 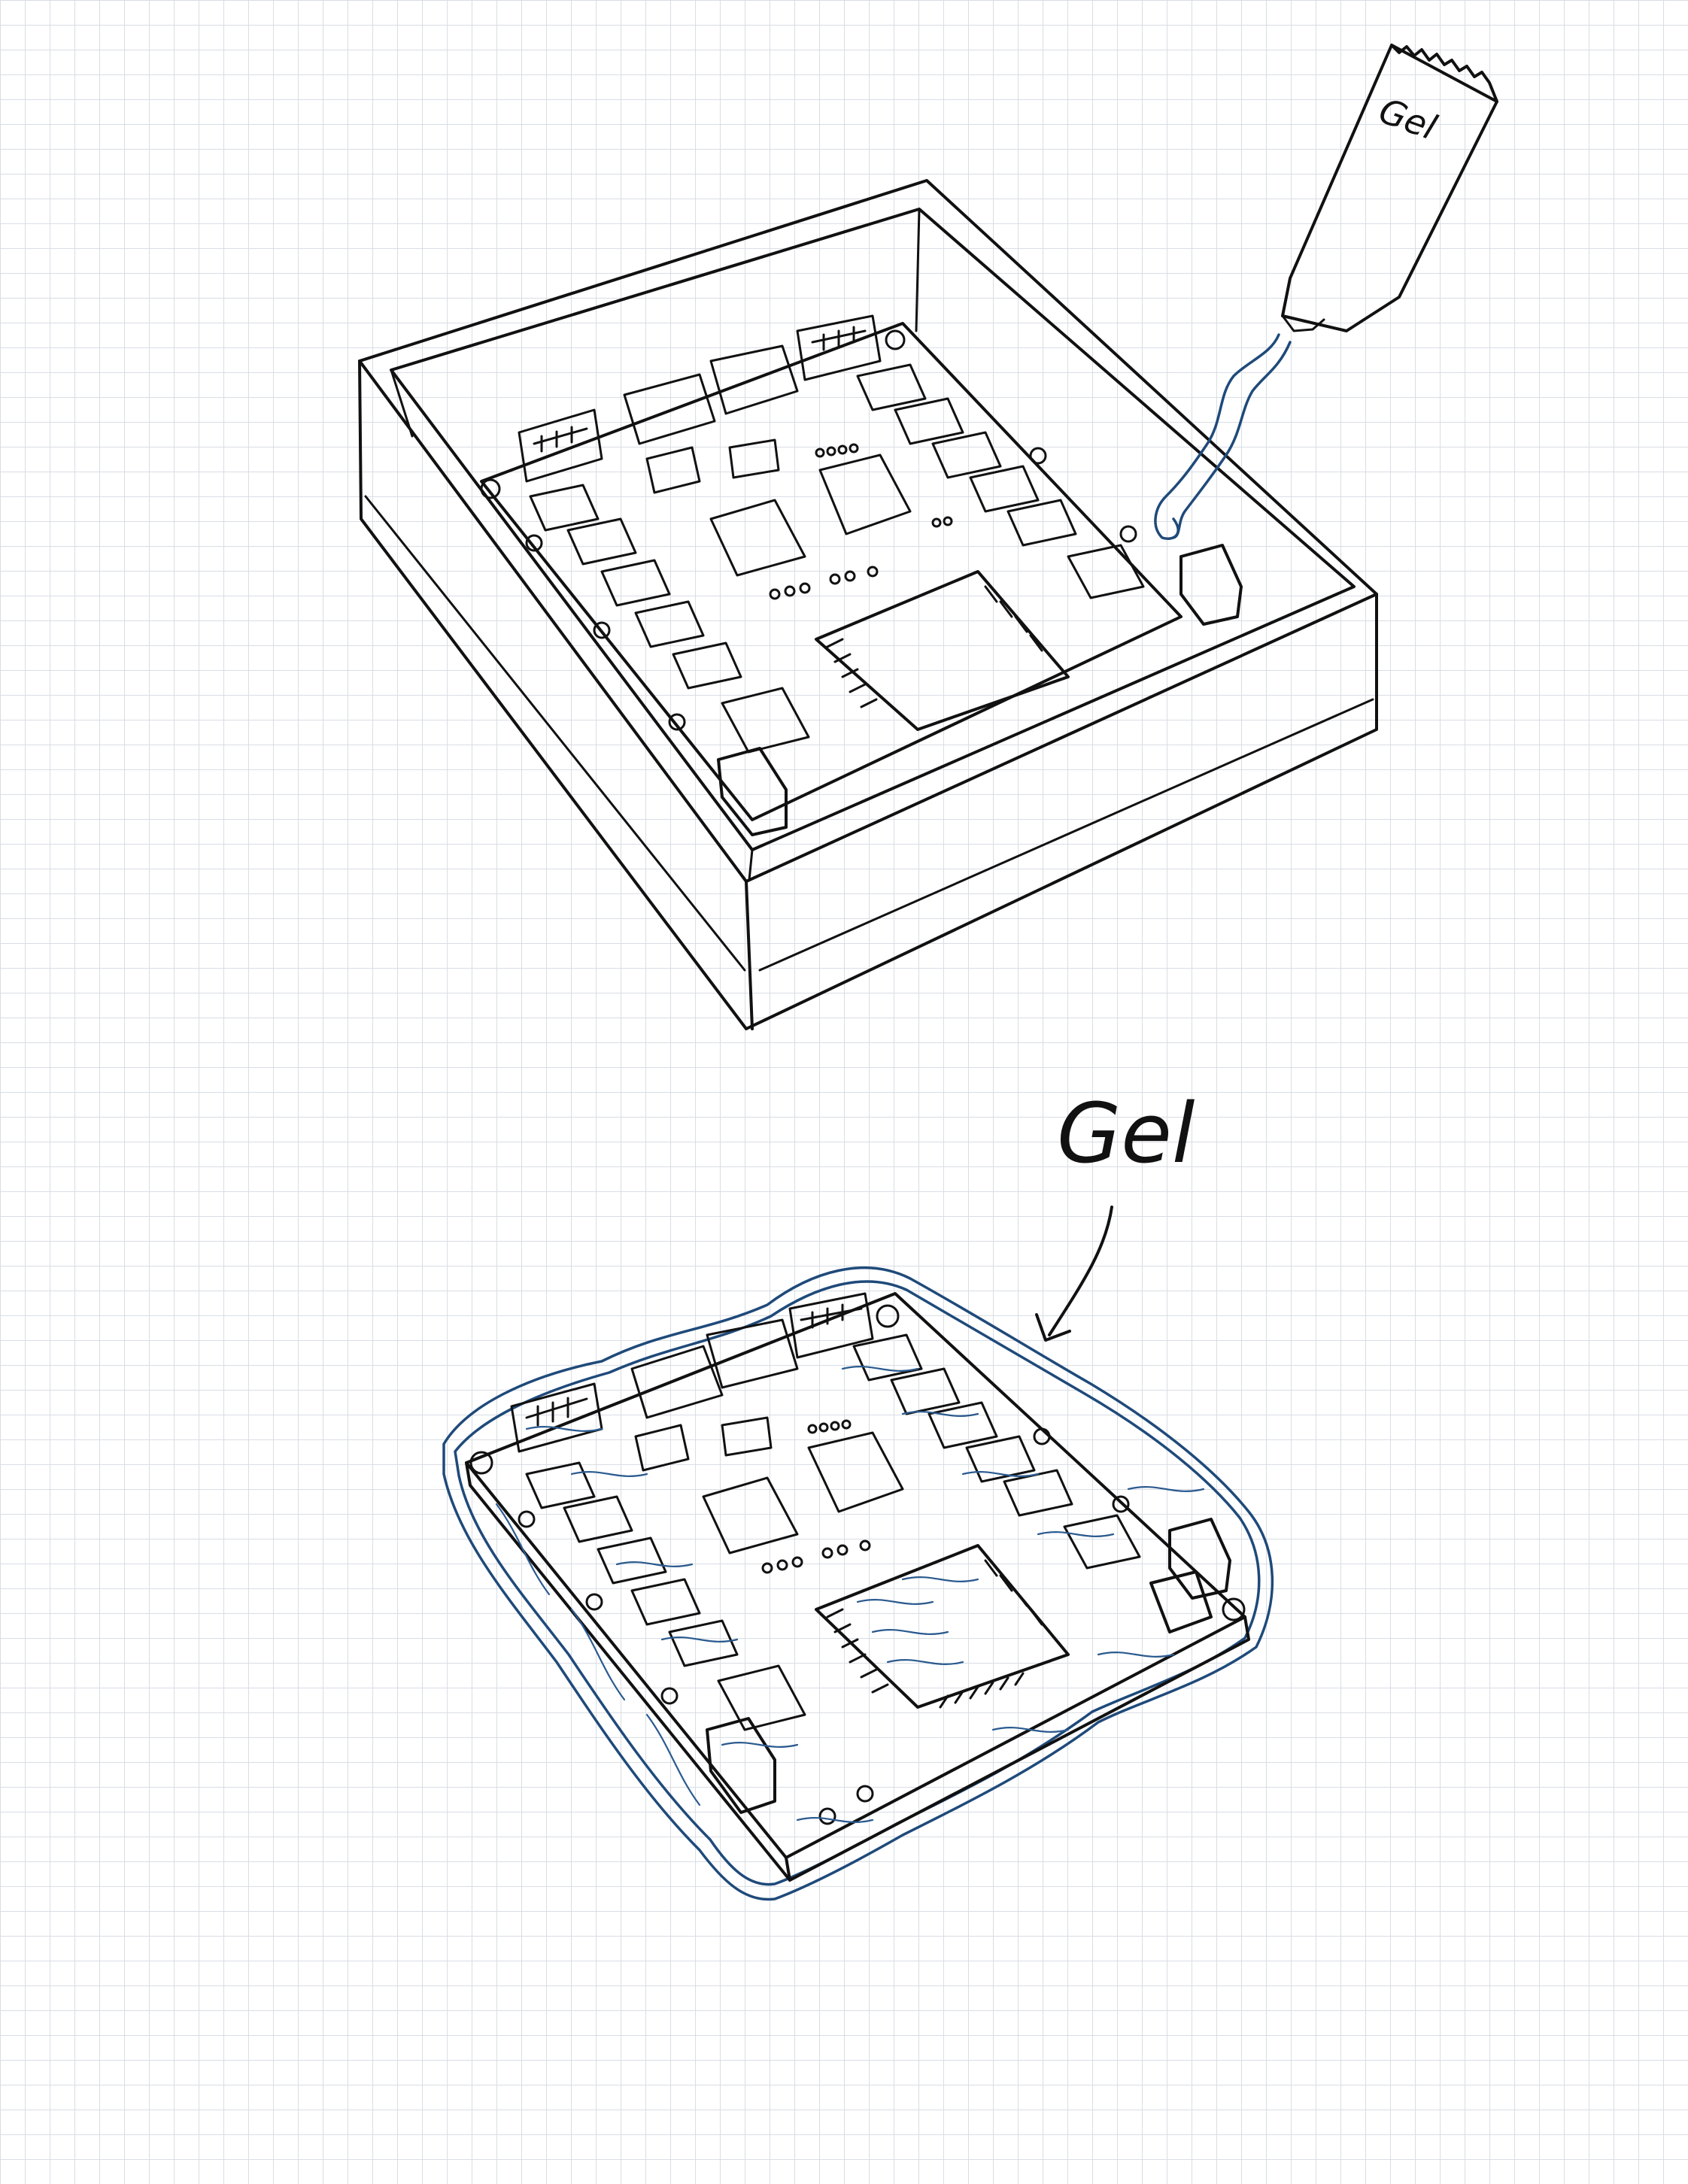 I want to click on gel-coated-board, so click(x=858, y=1583).